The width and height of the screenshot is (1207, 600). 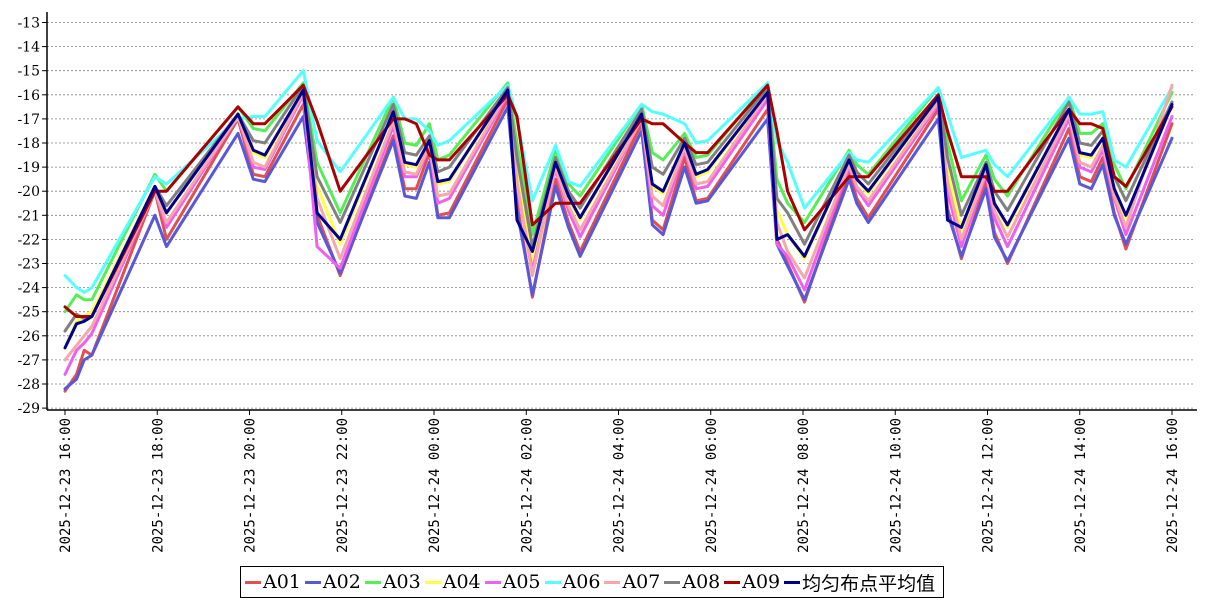 I want to click on y-tick-label: -14, so click(x=28, y=48).